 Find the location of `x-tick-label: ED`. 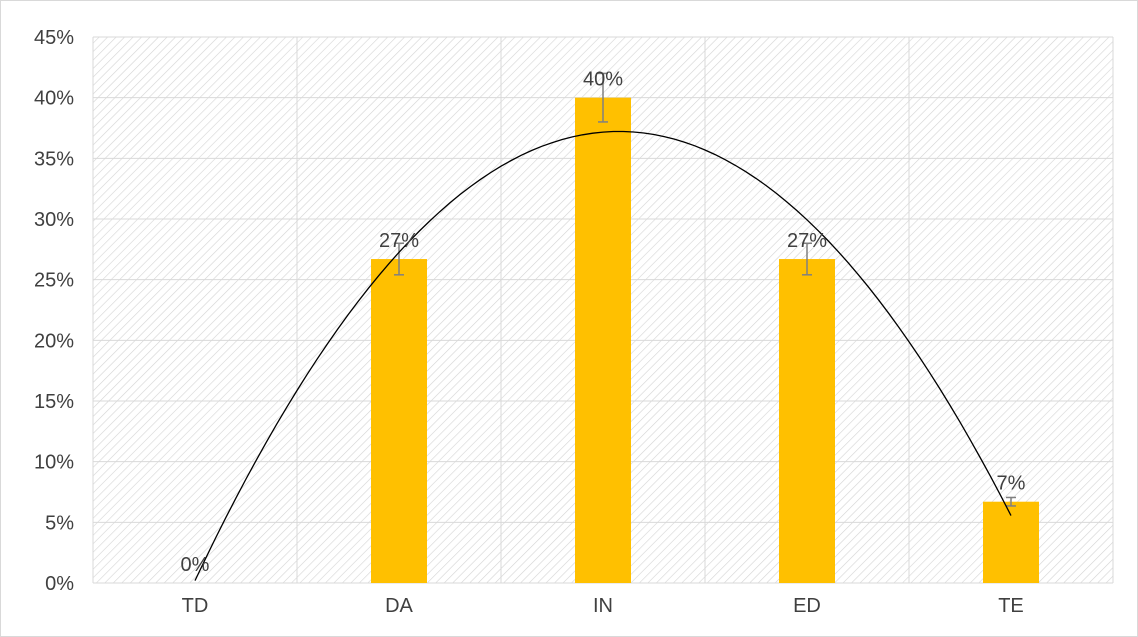

x-tick-label: ED is located at coordinates (807, 606).